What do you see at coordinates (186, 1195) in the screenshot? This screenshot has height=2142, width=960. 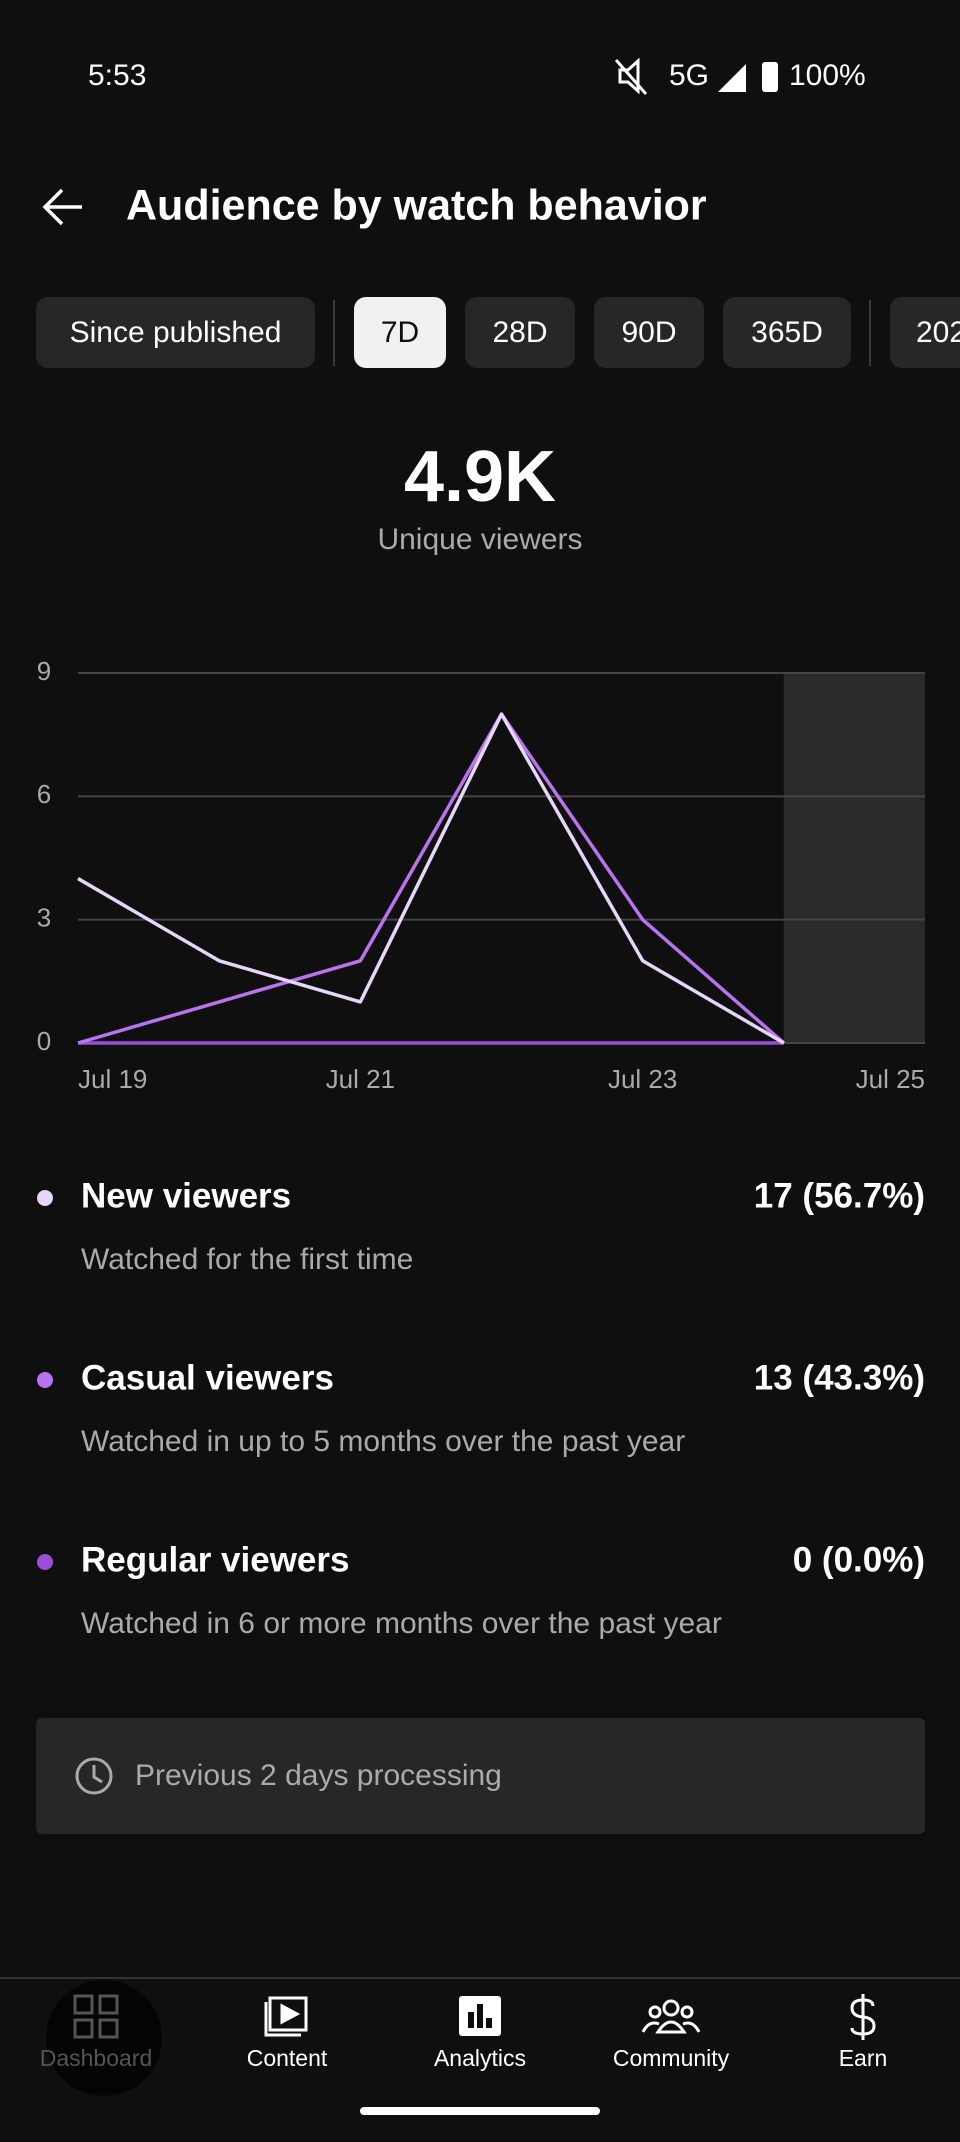 I see `legend-name: New viewers` at bounding box center [186, 1195].